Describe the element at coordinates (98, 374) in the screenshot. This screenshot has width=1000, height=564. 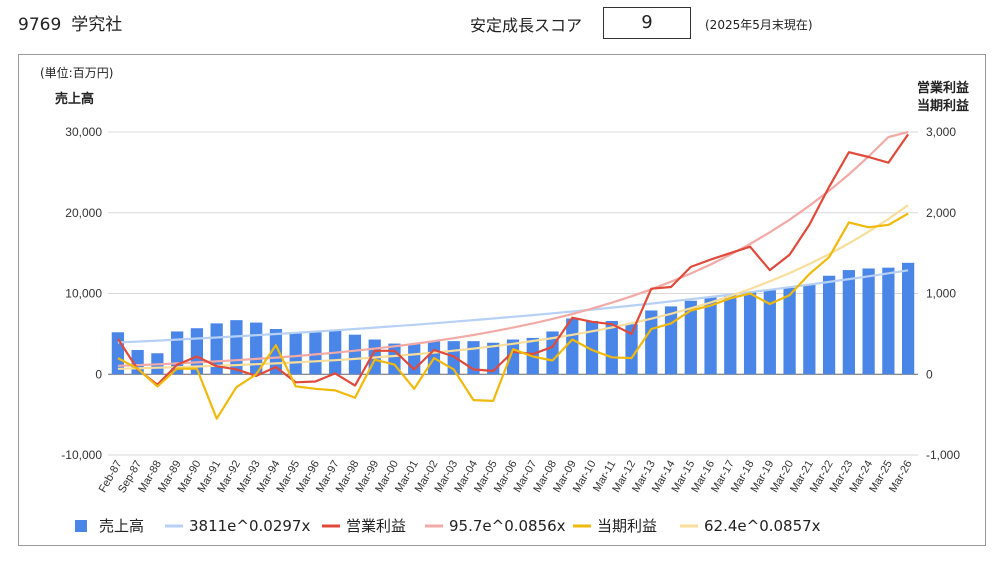
I see `y-tick-label: 0` at that location.